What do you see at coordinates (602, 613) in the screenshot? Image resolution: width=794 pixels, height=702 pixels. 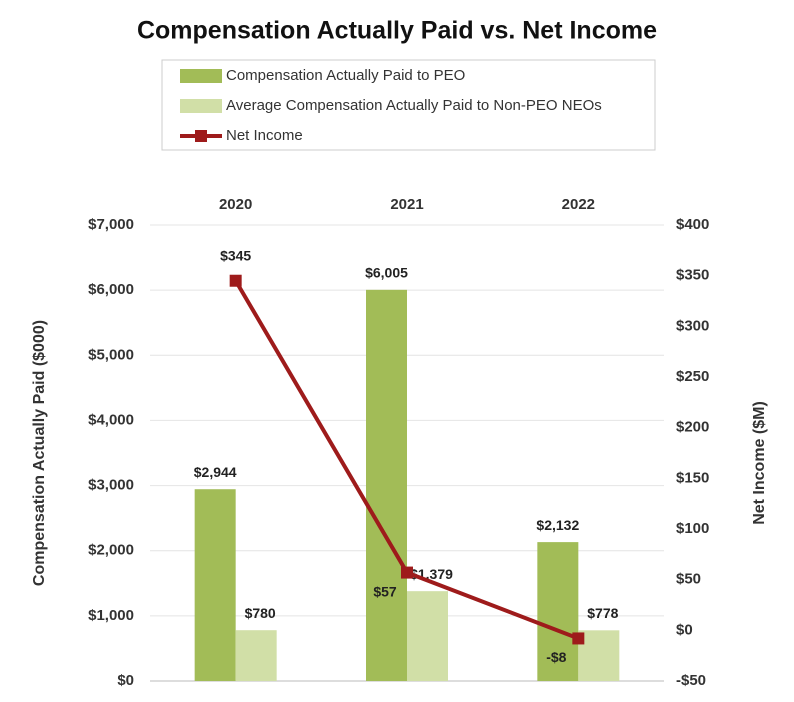 I see `value-label: $778` at bounding box center [602, 613].